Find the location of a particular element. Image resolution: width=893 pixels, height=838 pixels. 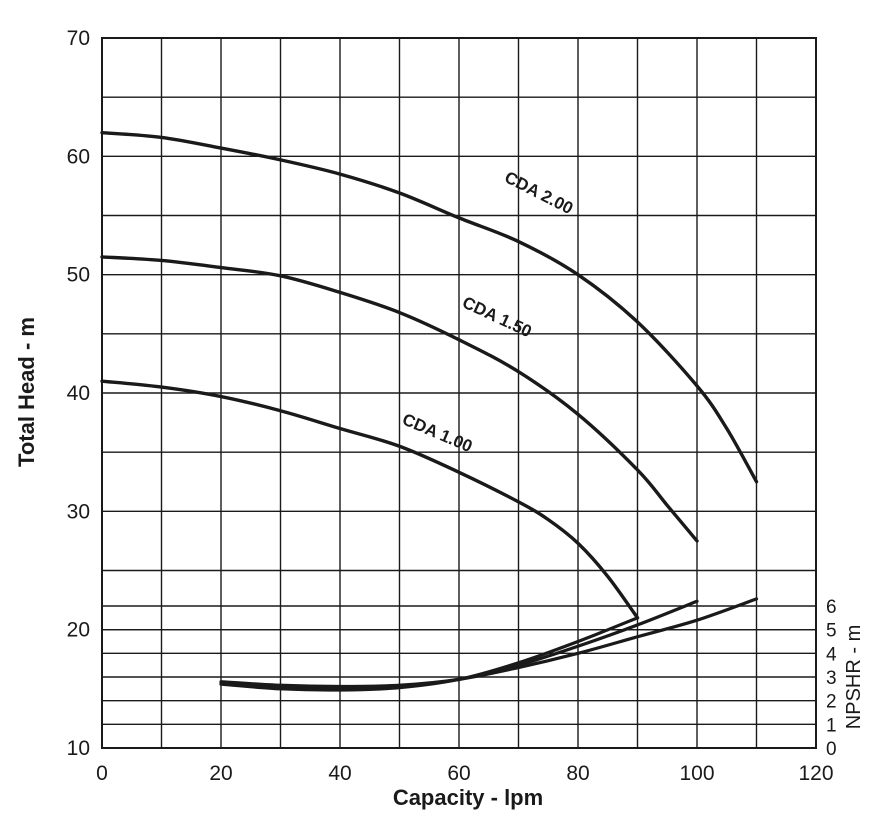

npshr-tick-label: 1 is located at coordinates (831, 725).